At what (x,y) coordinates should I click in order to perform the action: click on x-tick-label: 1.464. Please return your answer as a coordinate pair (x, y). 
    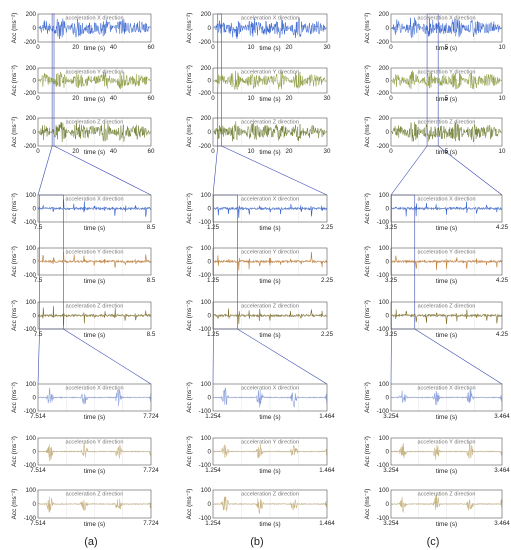
    Looking at the image, I should click on (327, 416).